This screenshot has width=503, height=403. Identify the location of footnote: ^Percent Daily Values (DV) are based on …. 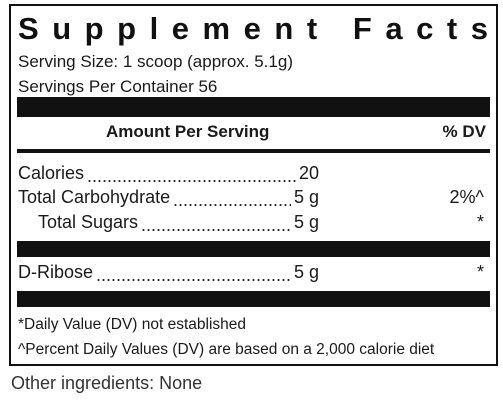
(226, 349).